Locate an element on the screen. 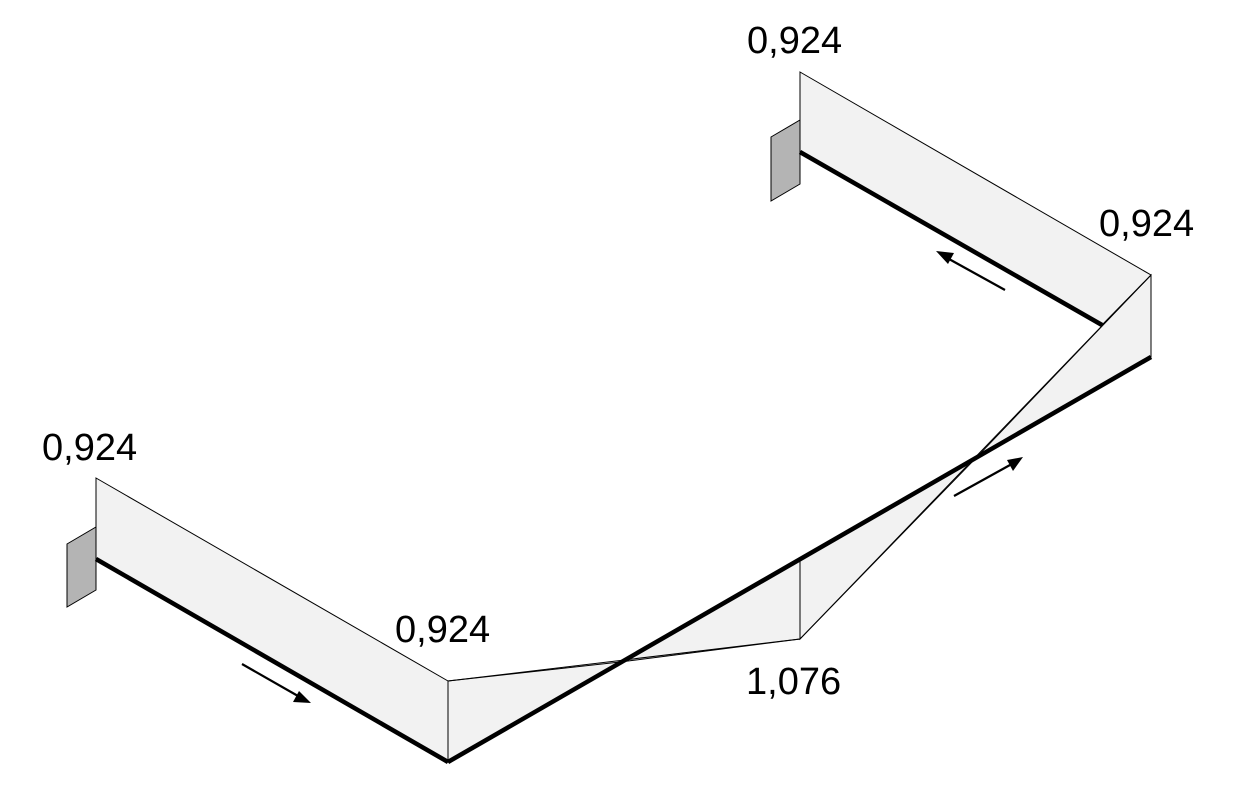  value-label-left-corner: 0,924 is located at coordinates (442, 630).